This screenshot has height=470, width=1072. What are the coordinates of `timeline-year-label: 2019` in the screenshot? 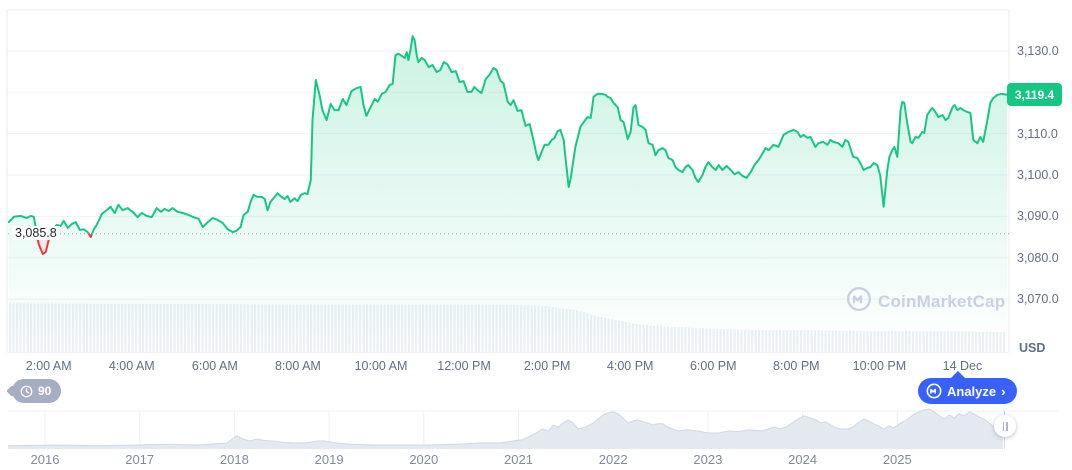 It's located at (329, 459).